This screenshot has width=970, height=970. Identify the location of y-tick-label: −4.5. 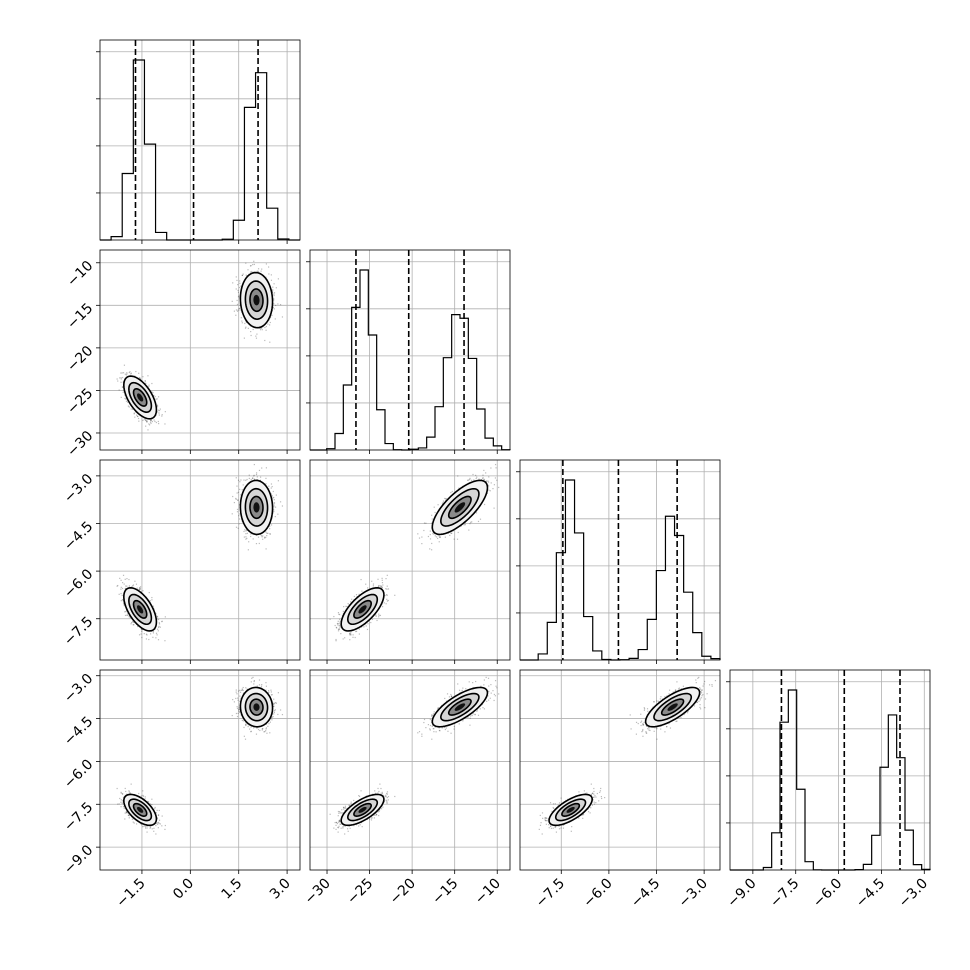
(78, 536).